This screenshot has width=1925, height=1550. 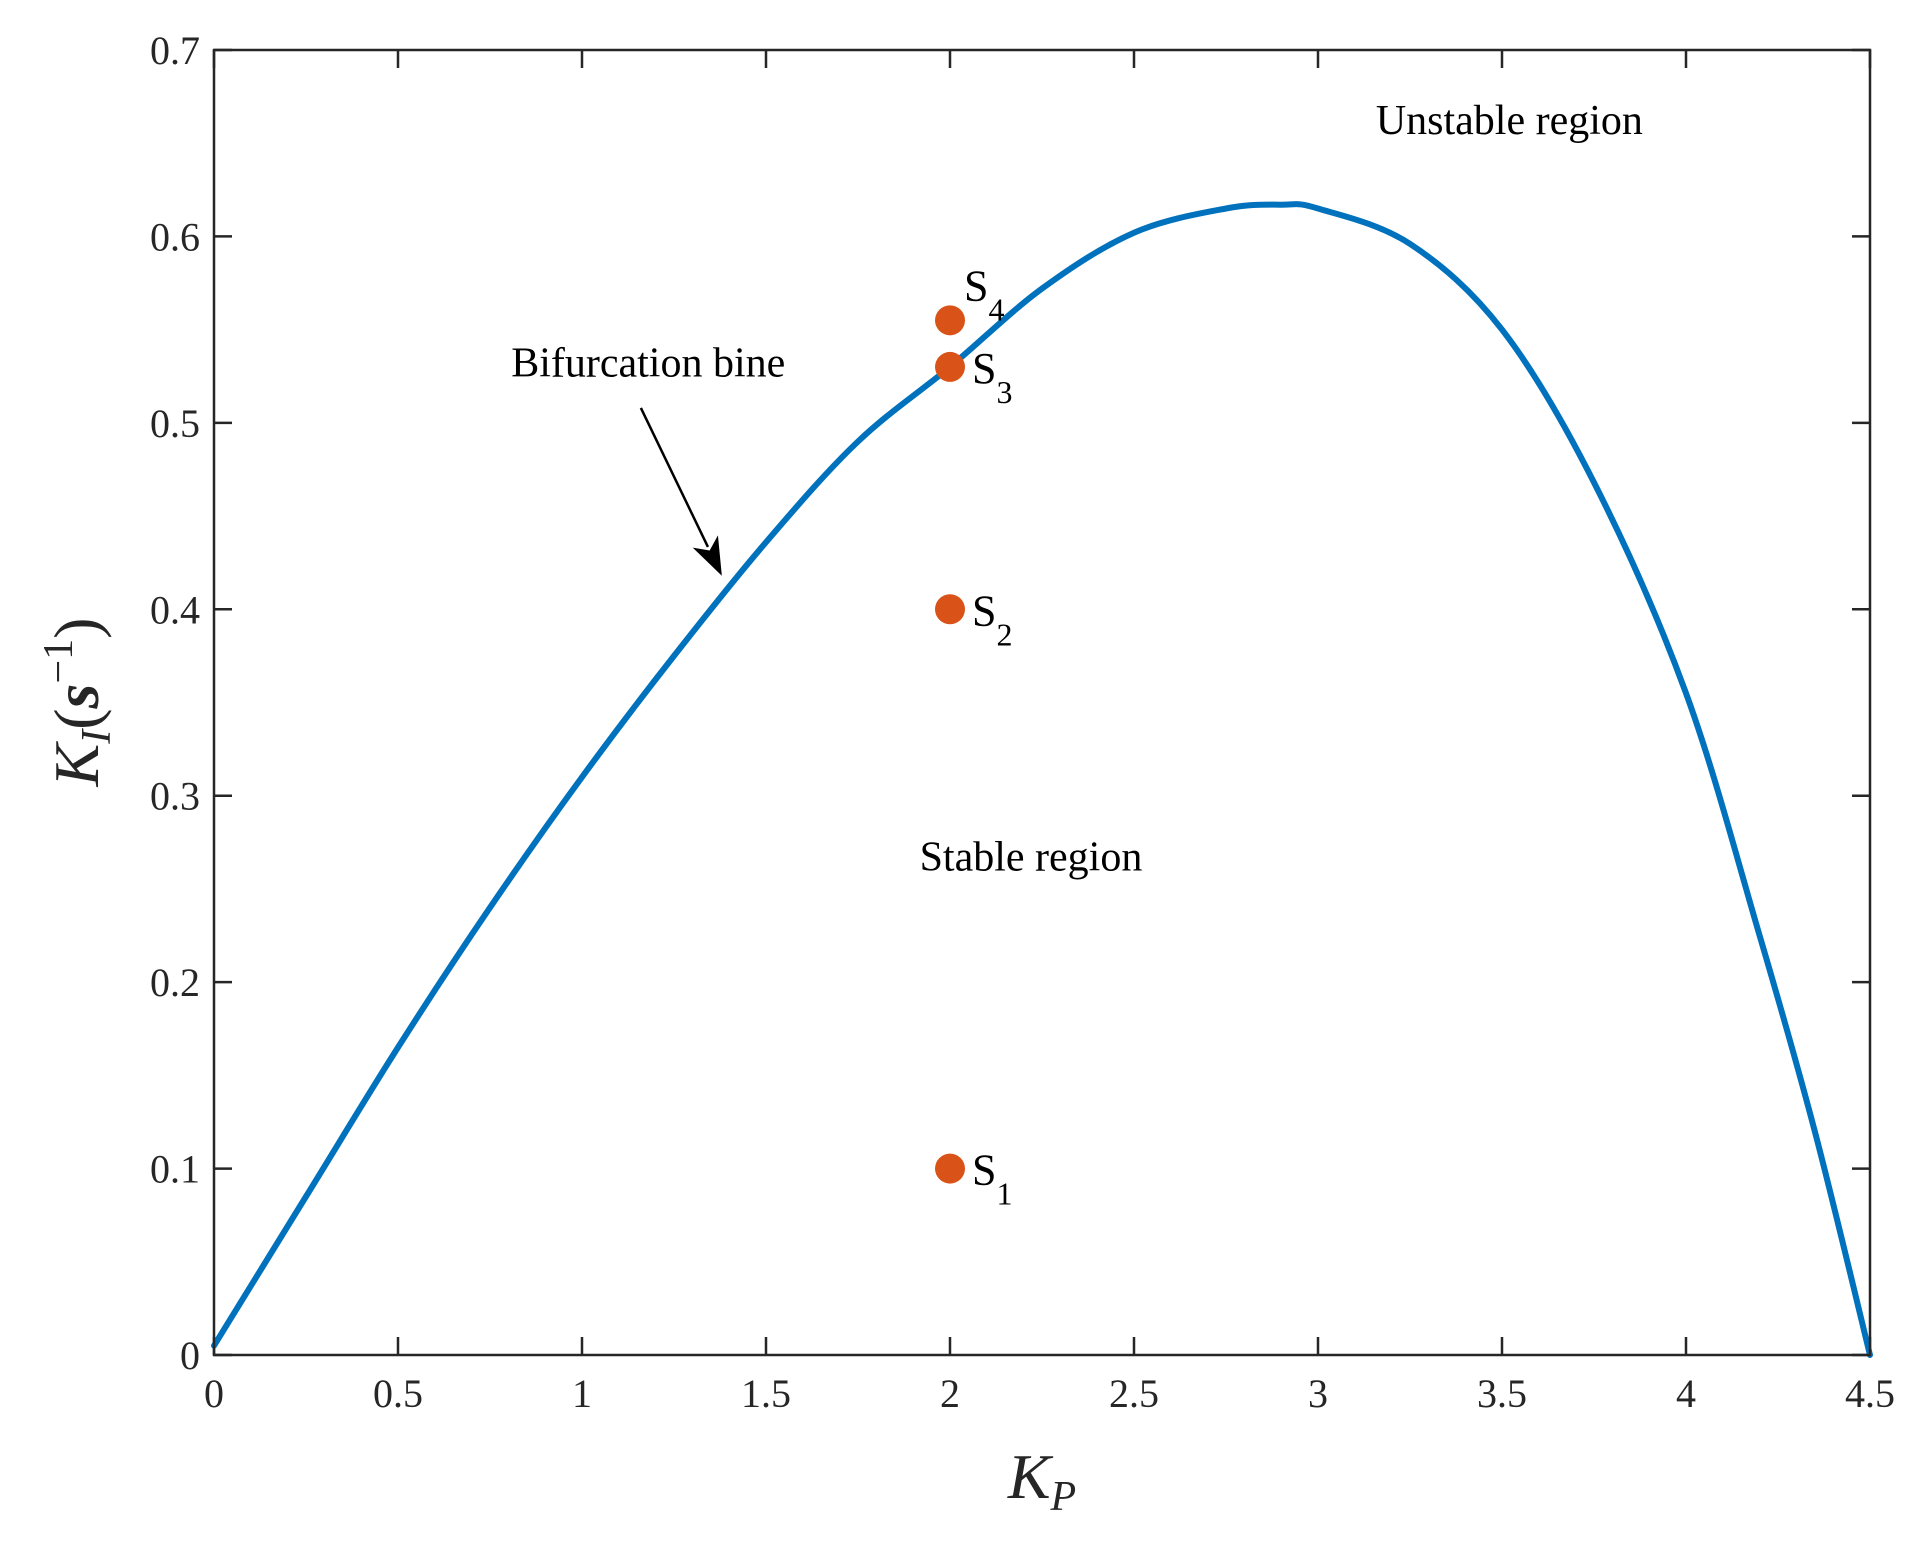 What do you see at coordinates (648, 363) in the screenshot?
I see `annotation-bifurcation: Bifurcation bine` at bounding box center [648, 363].